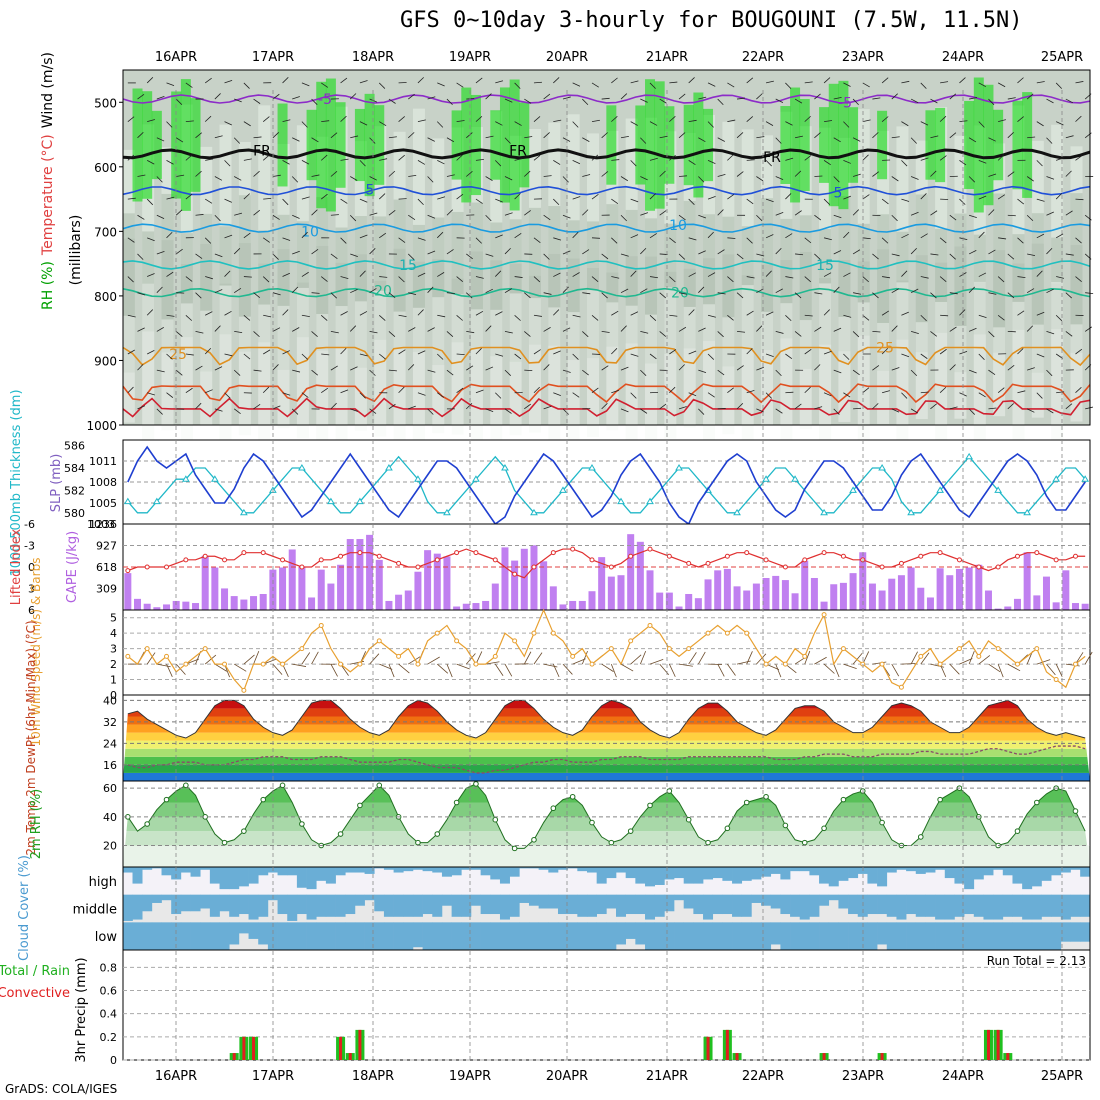 Image resolution: width=1100 pixels, height=1100 pixels. Describe the element at coordinates (105, 297) in the screenshot. I see `pressure-tick-label: 800` at that location.